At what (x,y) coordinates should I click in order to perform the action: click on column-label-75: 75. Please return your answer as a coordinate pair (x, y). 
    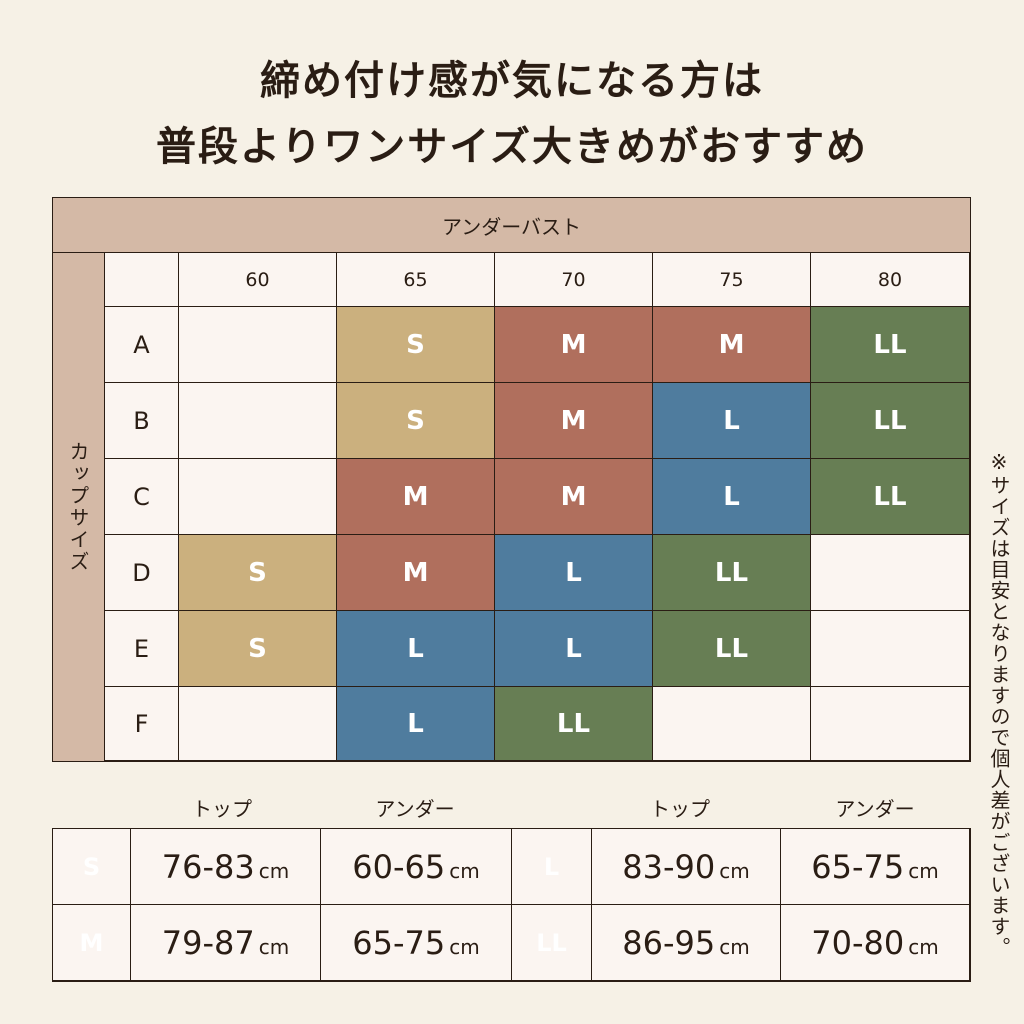
    Looking at the image, I should click on (732, 280).